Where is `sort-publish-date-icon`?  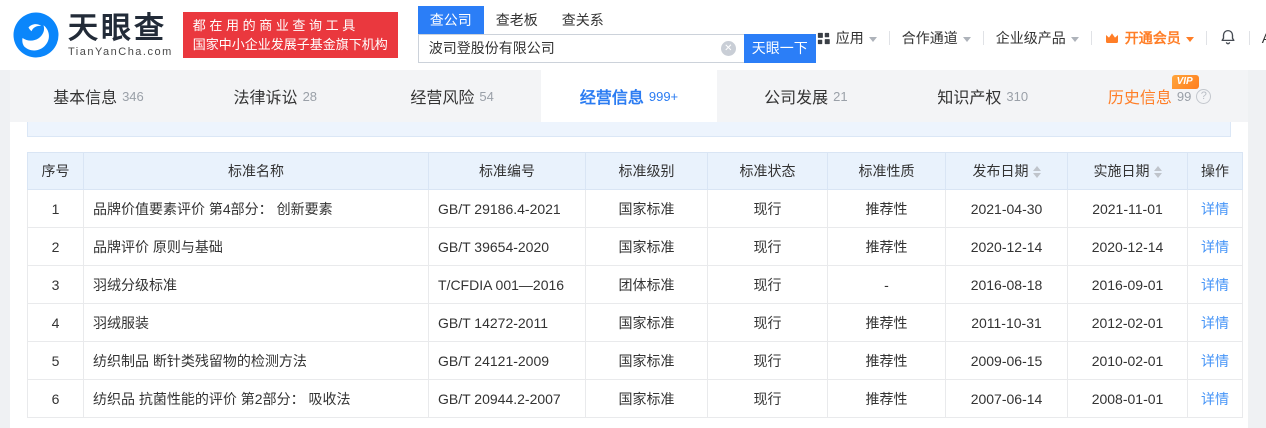
sort-publish-date-icon is located at coordinates (1036, 172).